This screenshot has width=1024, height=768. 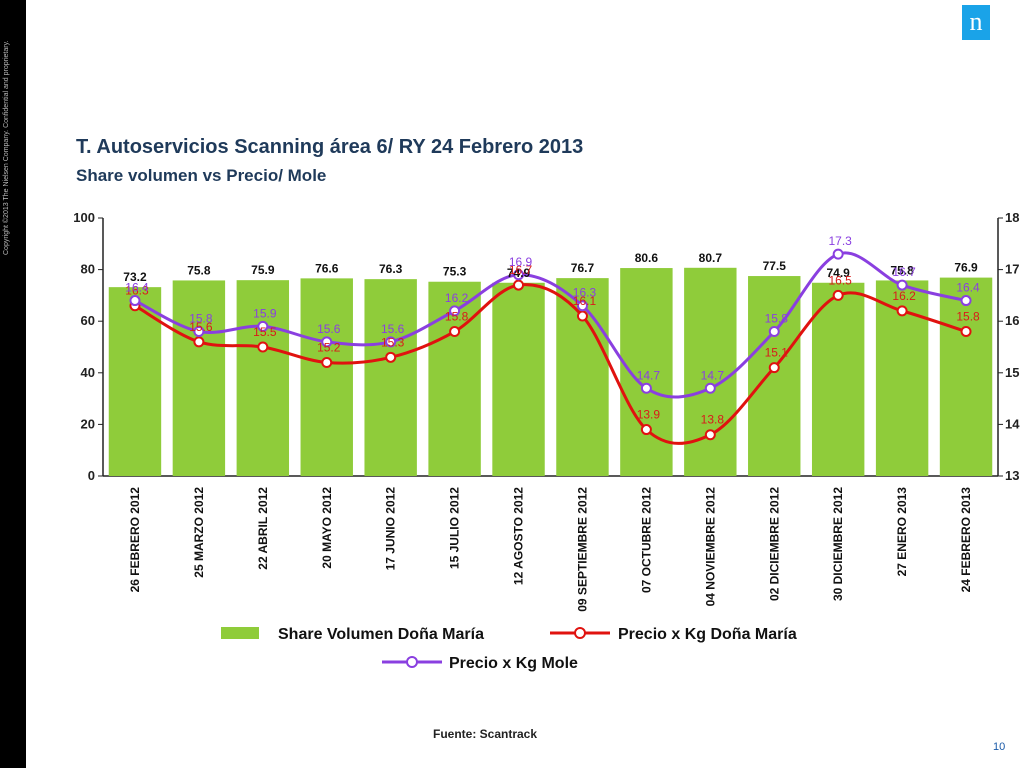 I want to click on nielsen-logo: n, so click(x=976, y=22).